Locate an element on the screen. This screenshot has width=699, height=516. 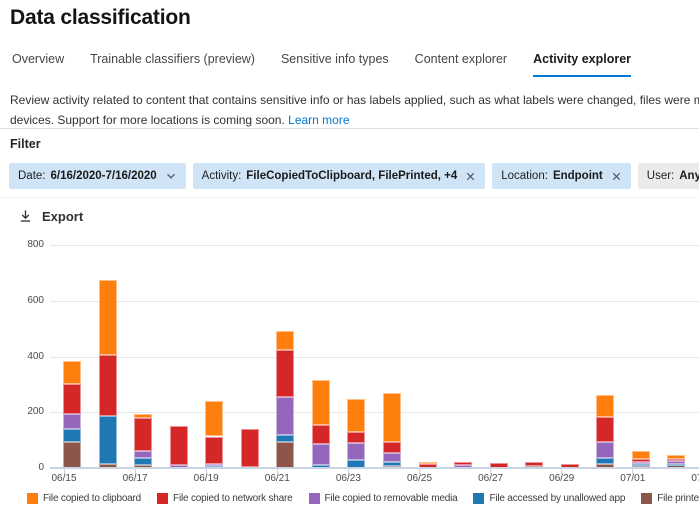
export-button: Export is located at coordinates (50, 216).